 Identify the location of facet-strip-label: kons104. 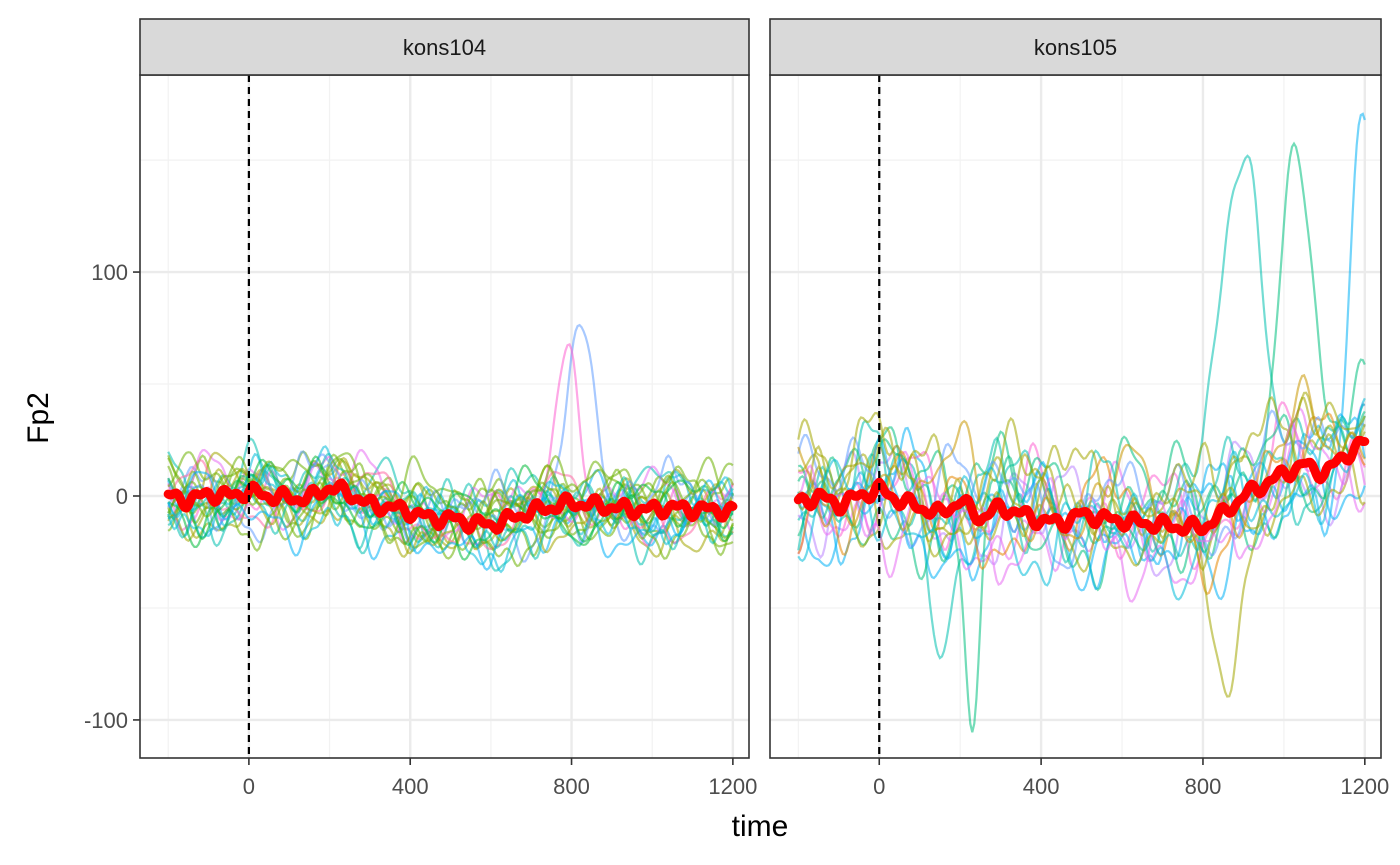
(444, 47).